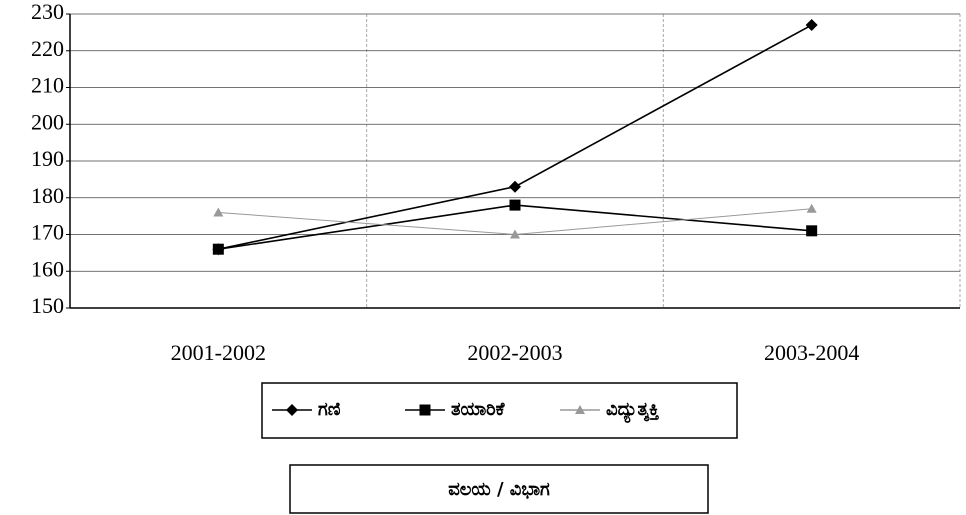  What do you see at coordinates (47, 268) in the screenshot?
I see `y-tick-label: 160` at bounding box center [47, 268].